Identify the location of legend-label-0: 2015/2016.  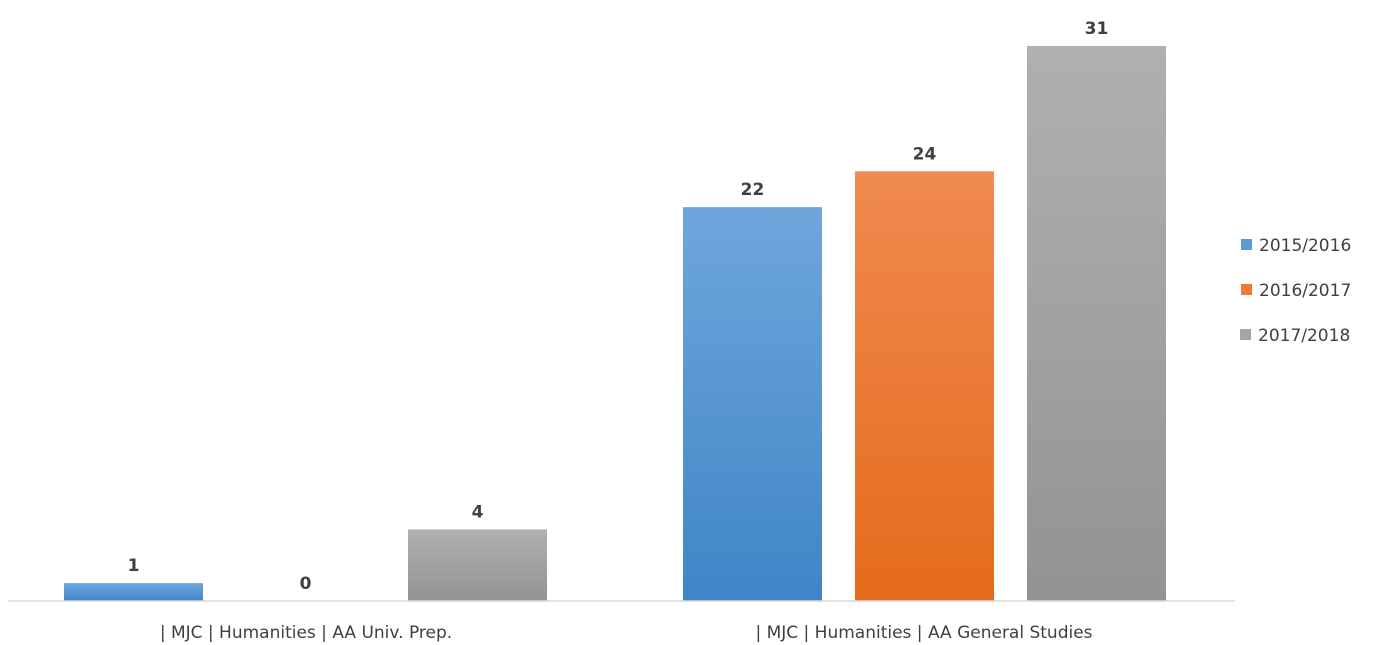
(1305, 246).